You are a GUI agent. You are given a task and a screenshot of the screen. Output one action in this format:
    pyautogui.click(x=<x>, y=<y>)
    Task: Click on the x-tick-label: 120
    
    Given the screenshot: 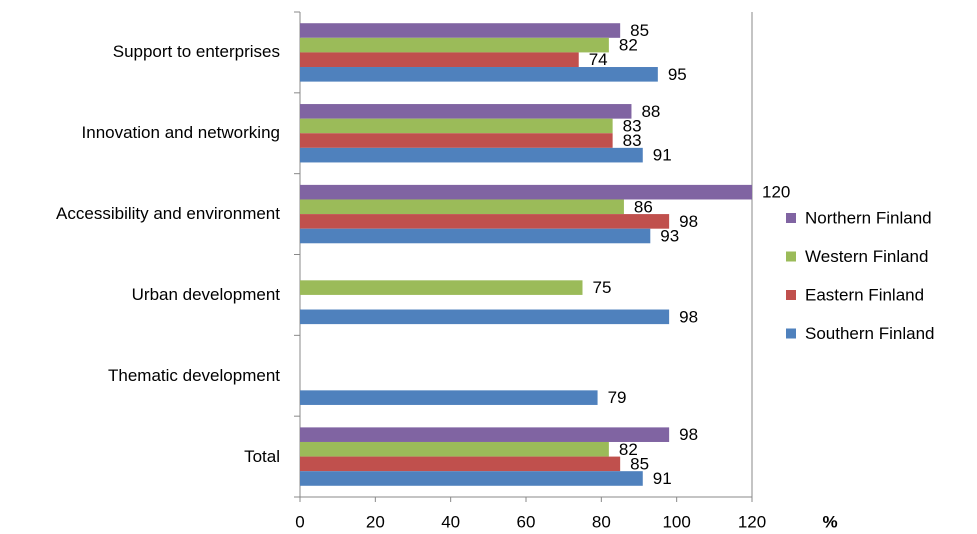 What is the action you would take?
    pyautogui.click(x=752, y=521)
    